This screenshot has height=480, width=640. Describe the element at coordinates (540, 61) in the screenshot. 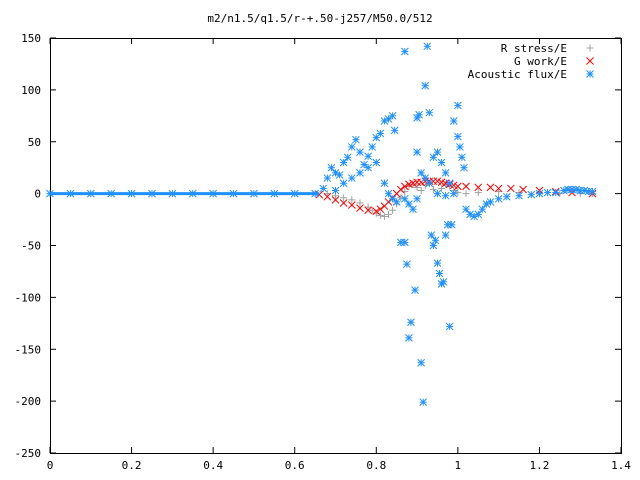

I see `legend-label: G work/E` at that location.